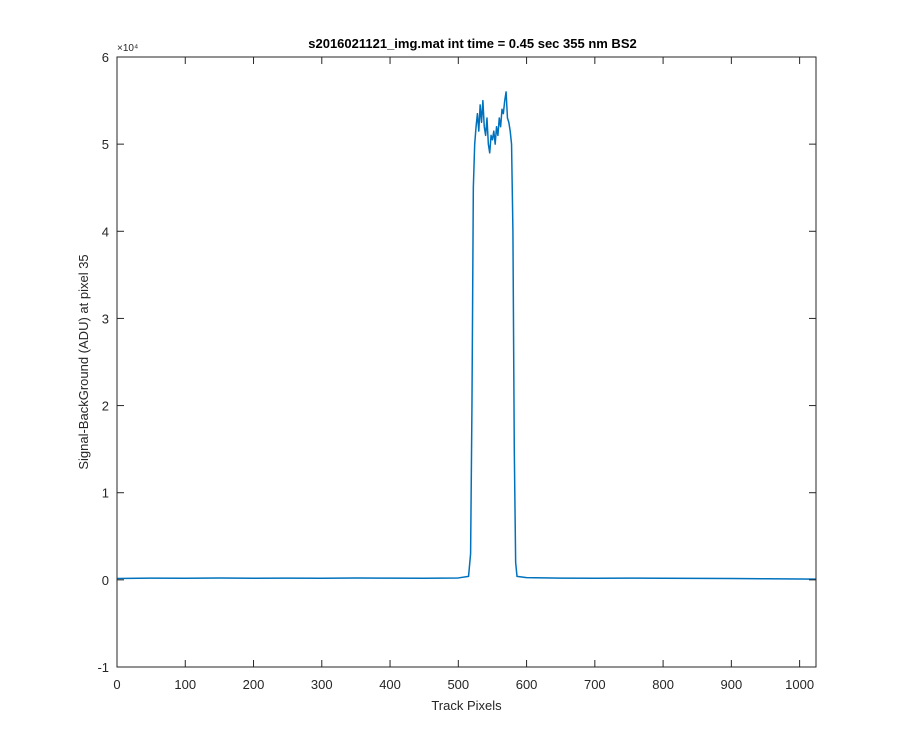 Image resolution: width=900 pixels, height=755 pixels. What do you see at coordinates (663, 684) in the screenshot?
I see `x-tick-label: 800` at bounding box center [663, 684].